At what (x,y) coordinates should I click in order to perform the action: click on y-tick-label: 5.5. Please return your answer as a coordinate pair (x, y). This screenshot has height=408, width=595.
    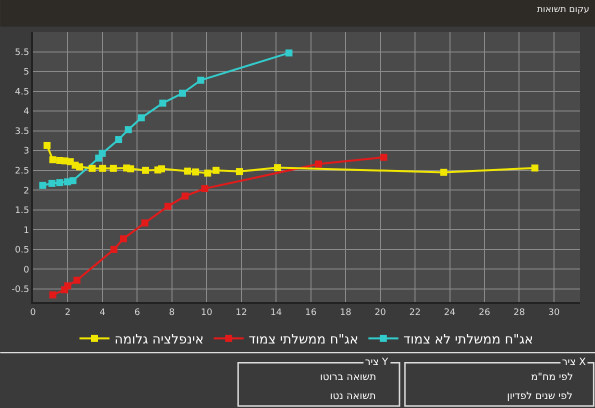
    Looking at the image, I should click on (22, 53).